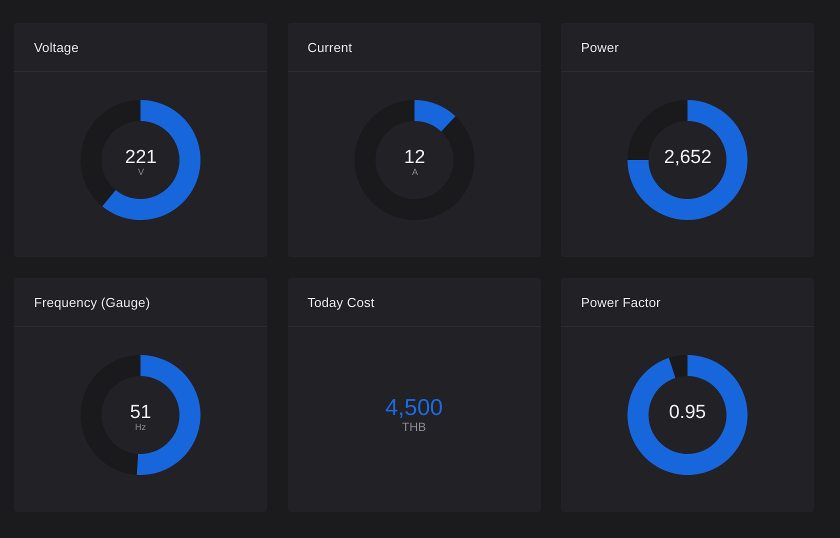 The image size is (840, 538). What do you see at coordinates (141, 172) in the screenshot?
I see `text: V` at bounding box center [141, 172].